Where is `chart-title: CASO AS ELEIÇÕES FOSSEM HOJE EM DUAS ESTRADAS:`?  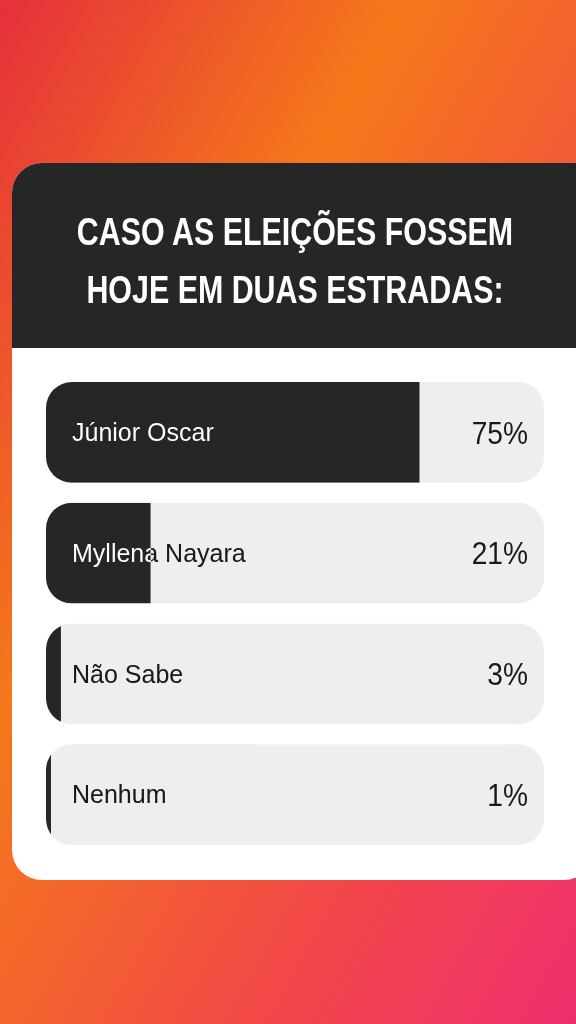
chart-title: CASO AS ELEIÇÕES FOSSEM HOJE EM DUAS ESTRADAS: is located at coordinates (295, 260).